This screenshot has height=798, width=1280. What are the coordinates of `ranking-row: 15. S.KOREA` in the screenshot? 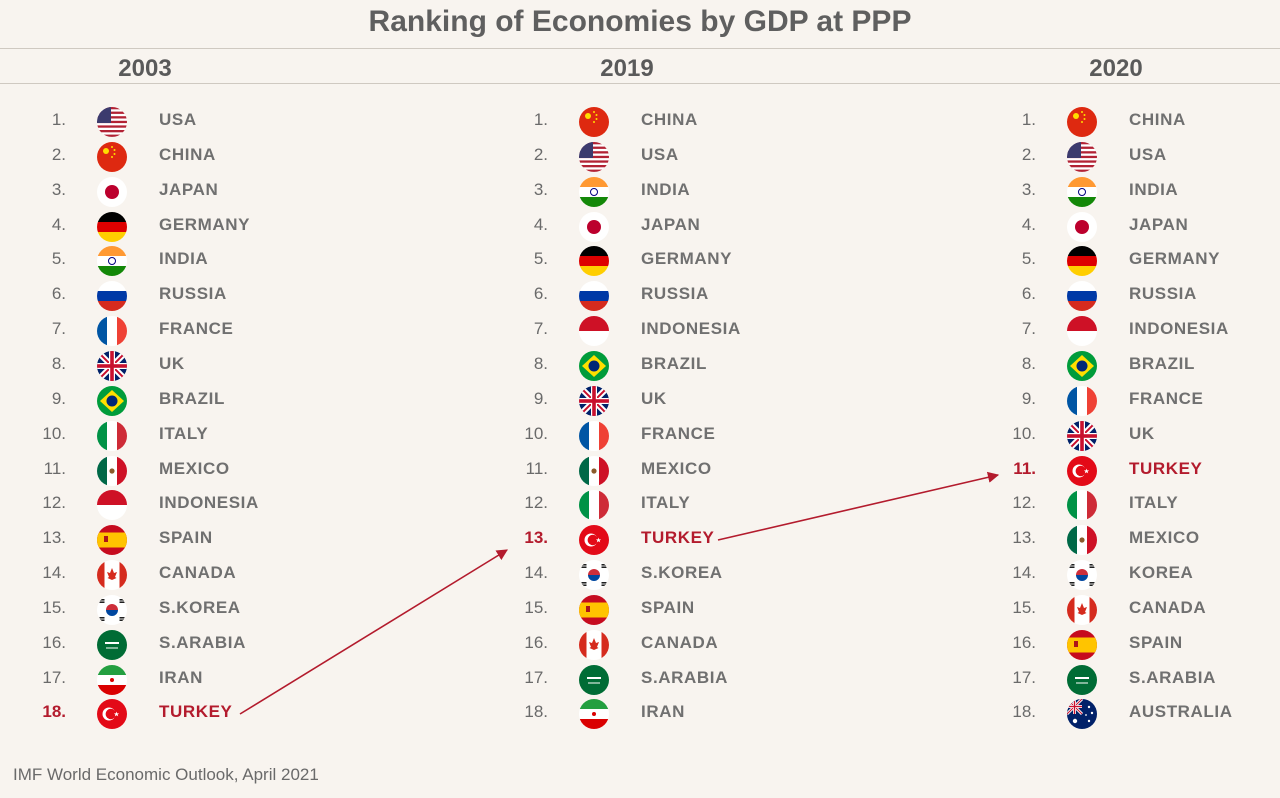 It's located at (160, 610).